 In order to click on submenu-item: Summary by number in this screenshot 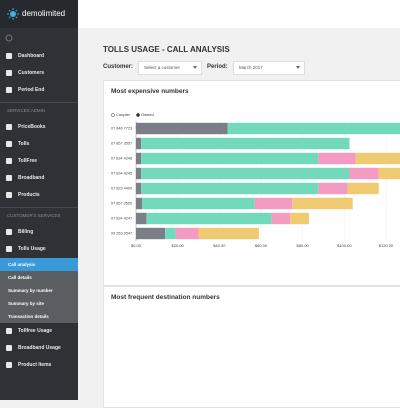, I will do `click(39, 290)`.